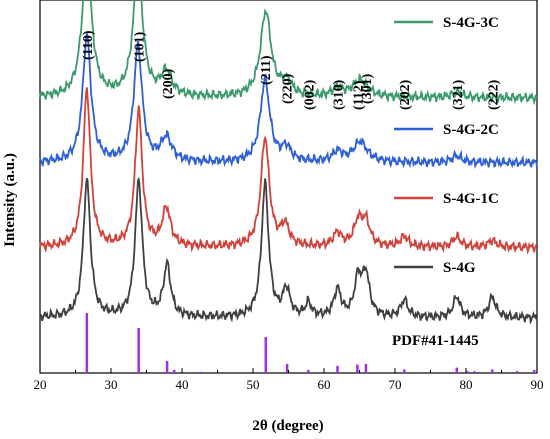 This screenshot has width=550, height=439. I want to click on peak-label: (101), so click(140, 46).